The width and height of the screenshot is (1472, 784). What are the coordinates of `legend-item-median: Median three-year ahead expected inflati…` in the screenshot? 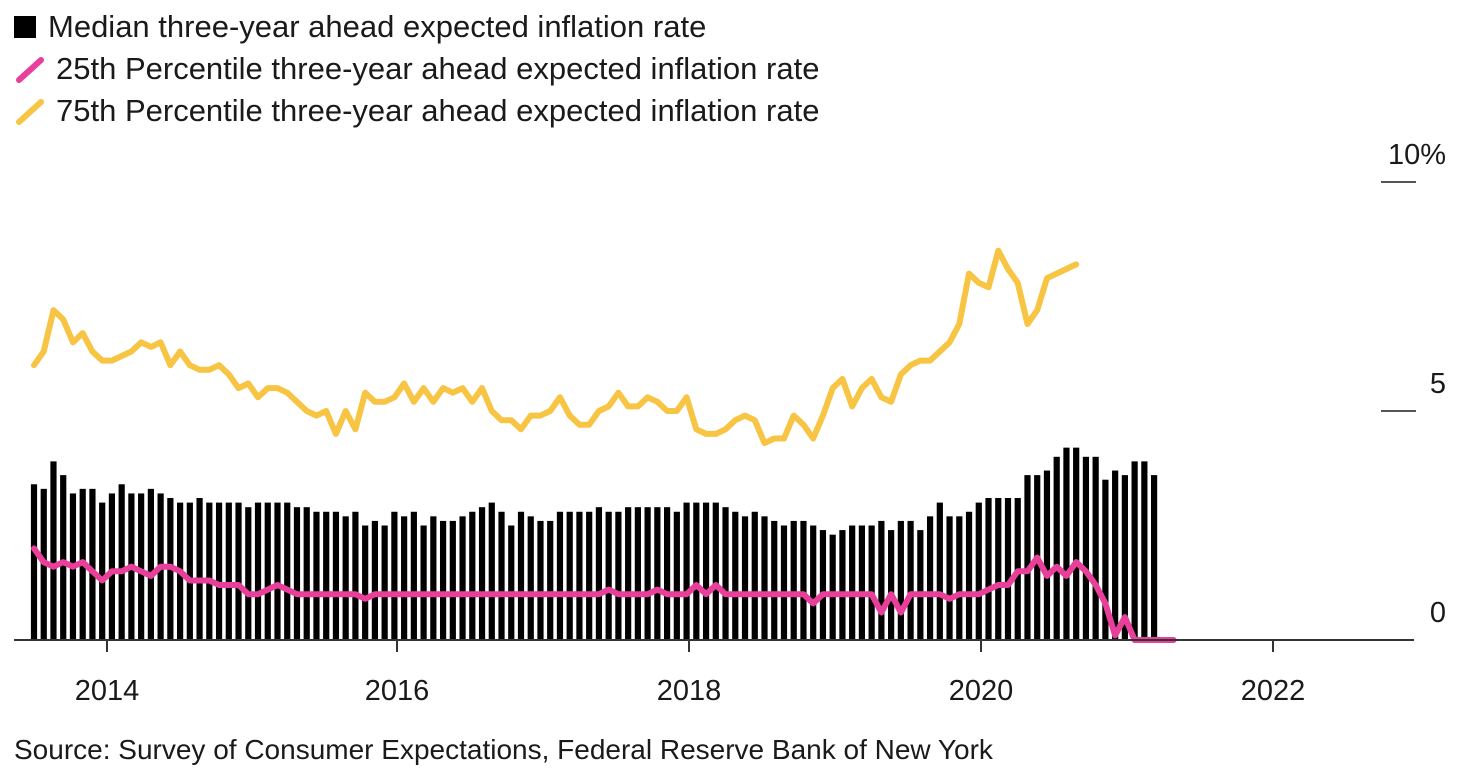 It's located at (416, 27).